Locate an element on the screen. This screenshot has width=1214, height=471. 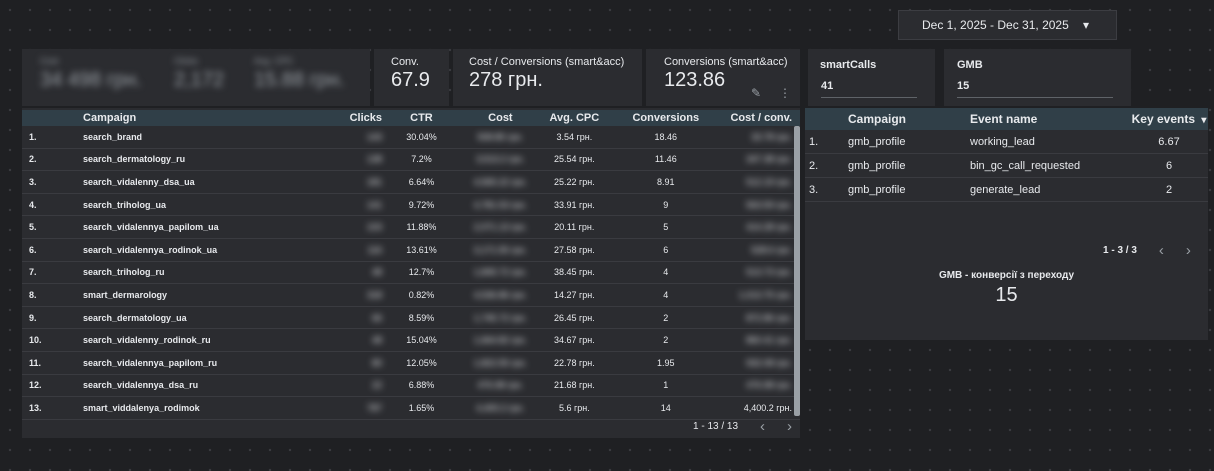
header-cost: Cost is located at coordinates (500, 118).